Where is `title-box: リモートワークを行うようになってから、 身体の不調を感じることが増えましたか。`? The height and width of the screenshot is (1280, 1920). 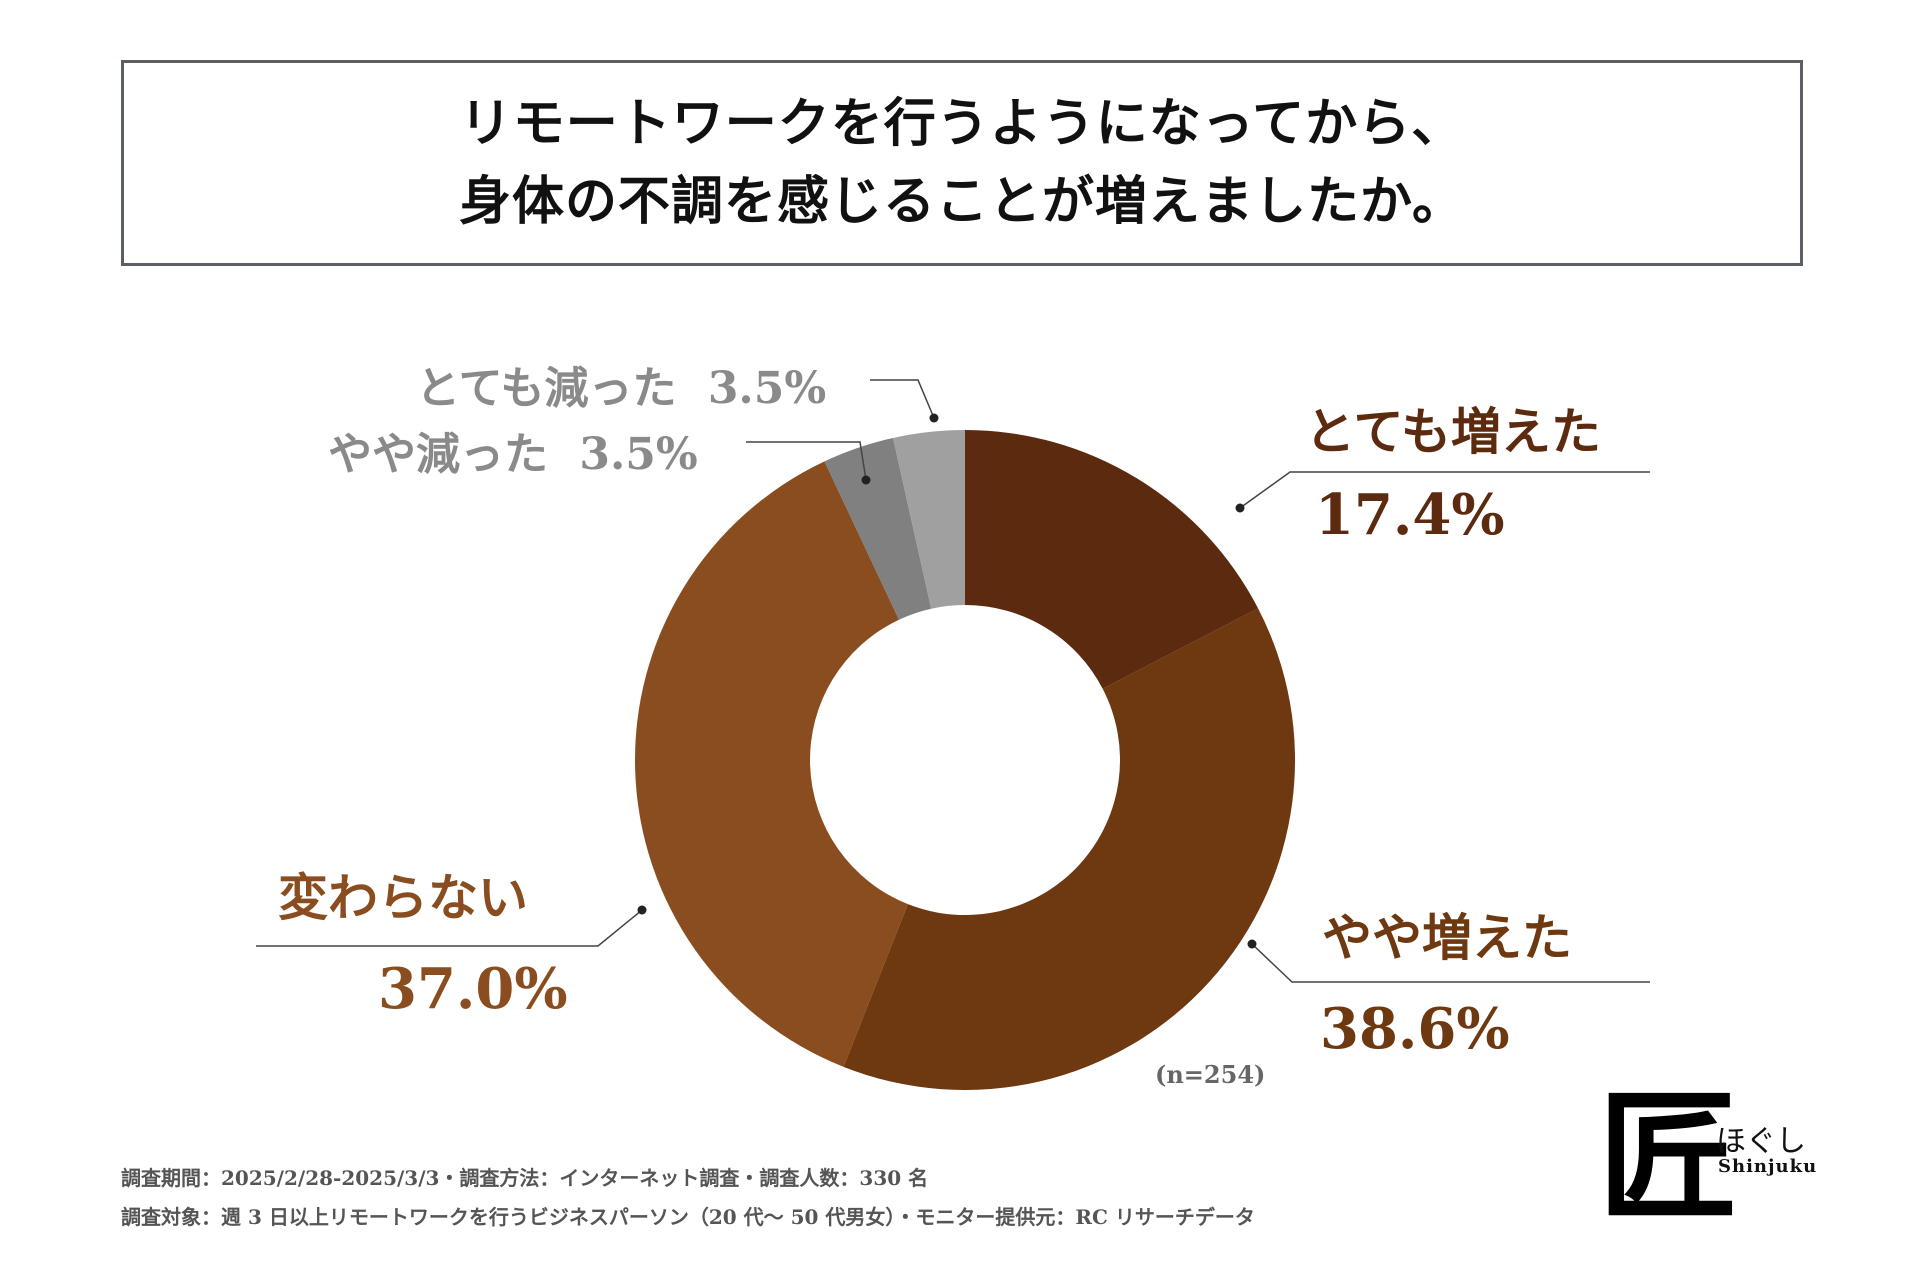 title-box: リモートワークを行うようになってから、 身体の不調を感じることが増えましたか。 is located at coordinates (962, 163).